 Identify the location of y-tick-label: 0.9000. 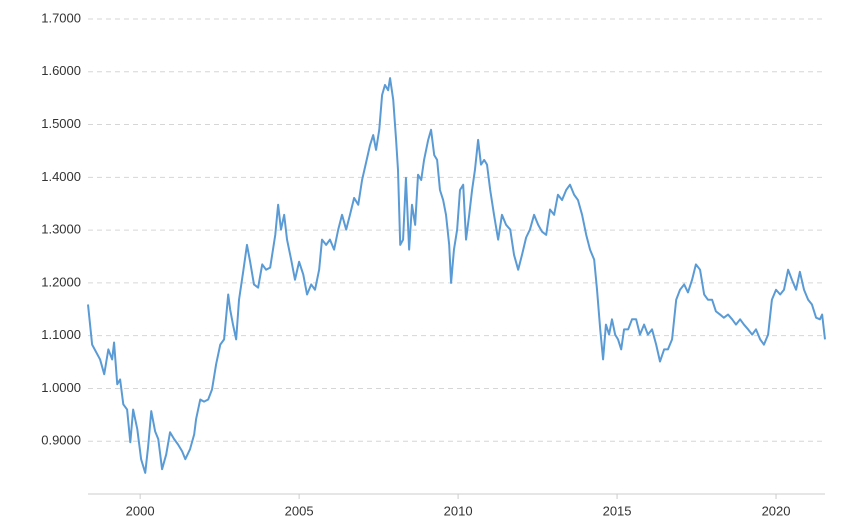
(61, 440).